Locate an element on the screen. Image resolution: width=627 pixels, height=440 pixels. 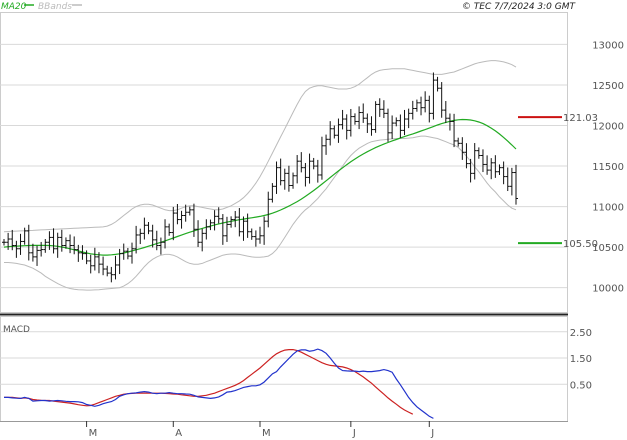
macd-tick-label: 2.50 is located at coordinates (581, 333).